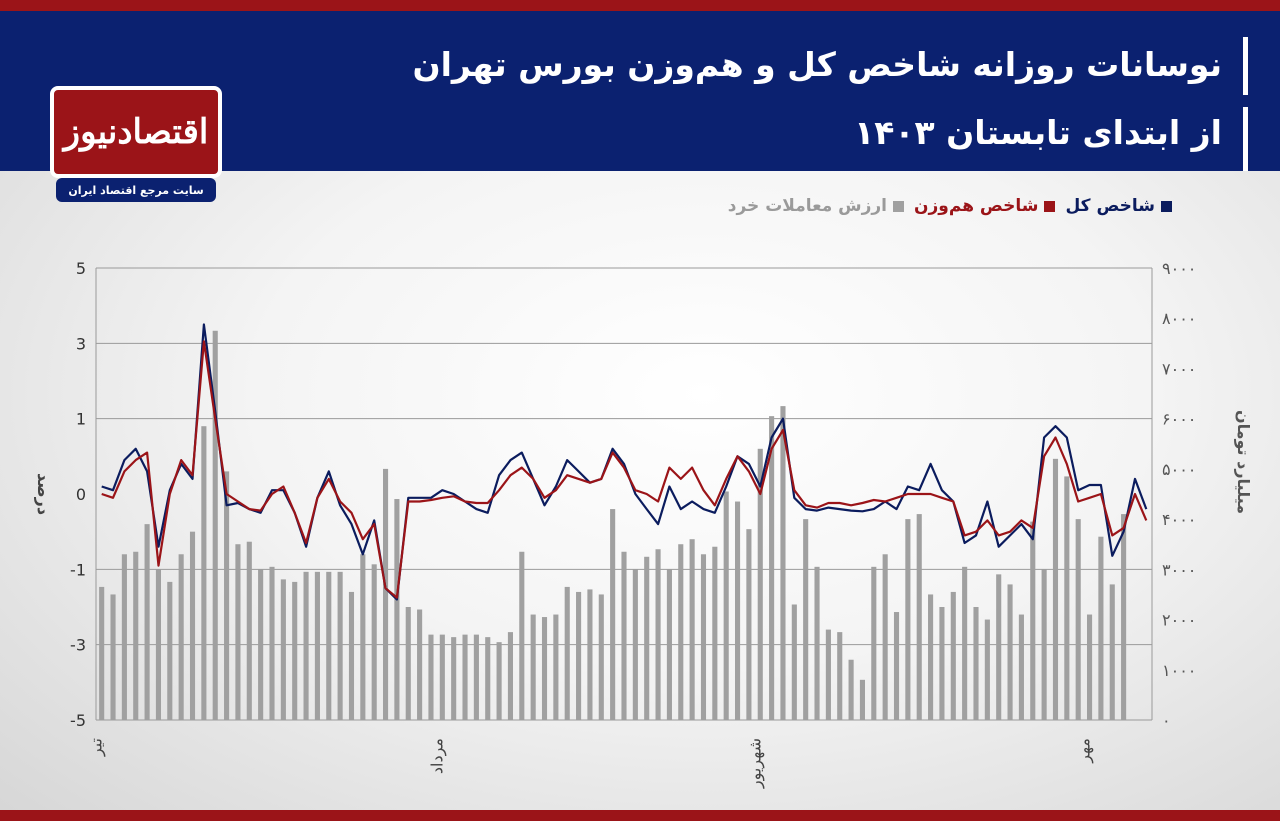  What do you see at coordinates (1179, 670) in the screenshot?
I see `y2-tick-label: ۱۰۰۰` at bounding box center [1179, 670].